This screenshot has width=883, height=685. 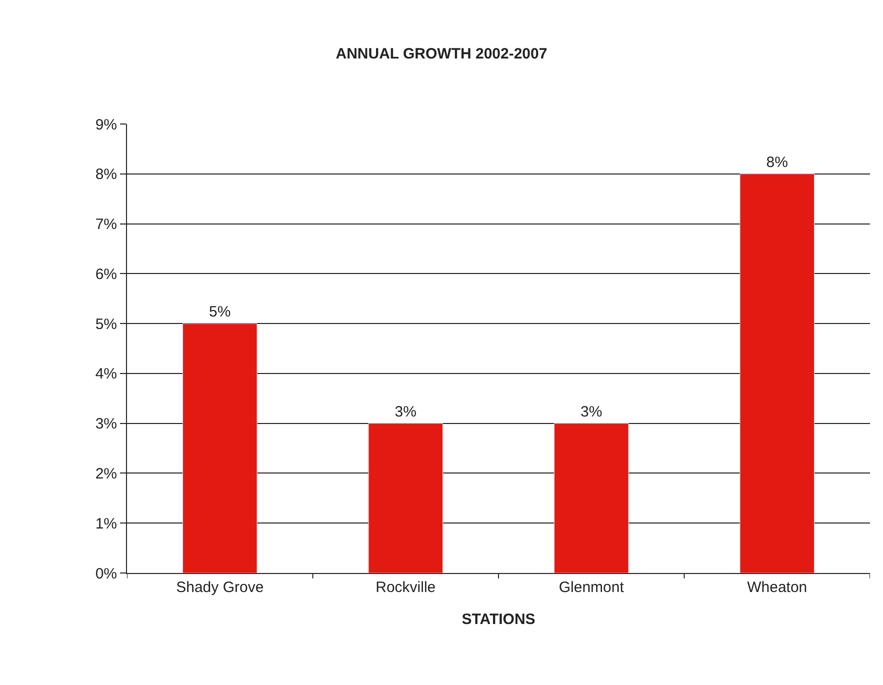 What do you see at coordinates (220, 312) in the screenshot?
I see `data-label: 5%` at bounding box center [220, 312].